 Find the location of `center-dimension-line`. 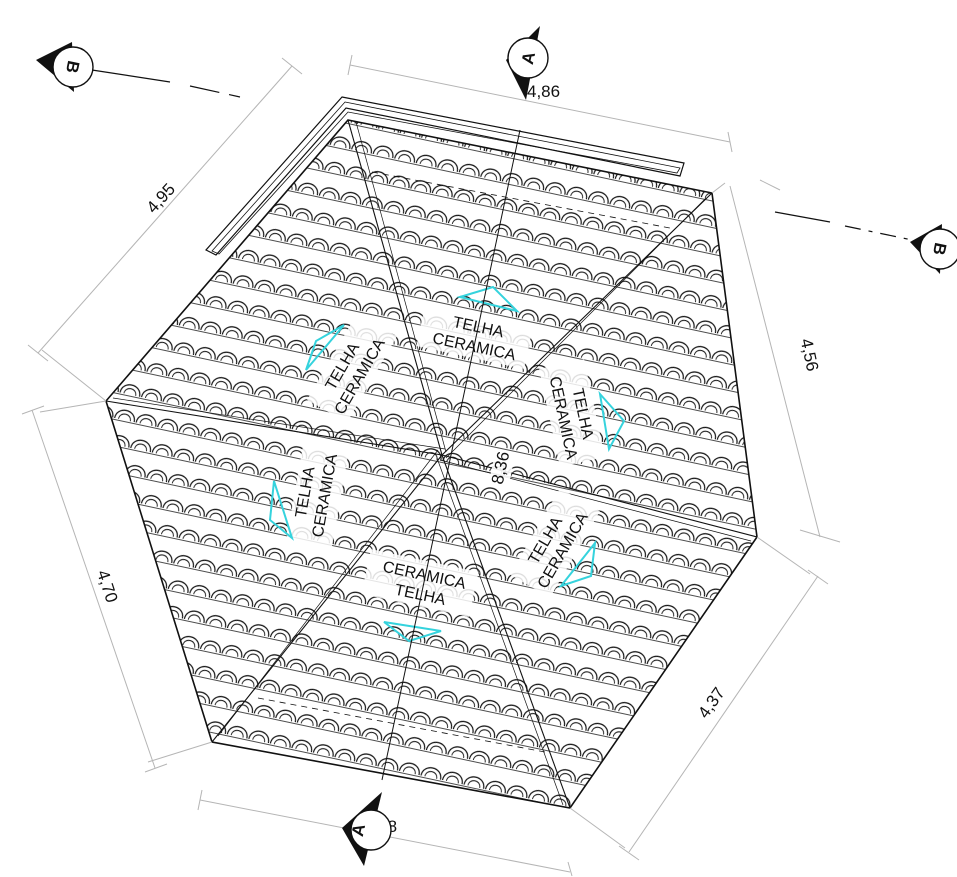

center-dimension-line is located at coordinates (451, 455).